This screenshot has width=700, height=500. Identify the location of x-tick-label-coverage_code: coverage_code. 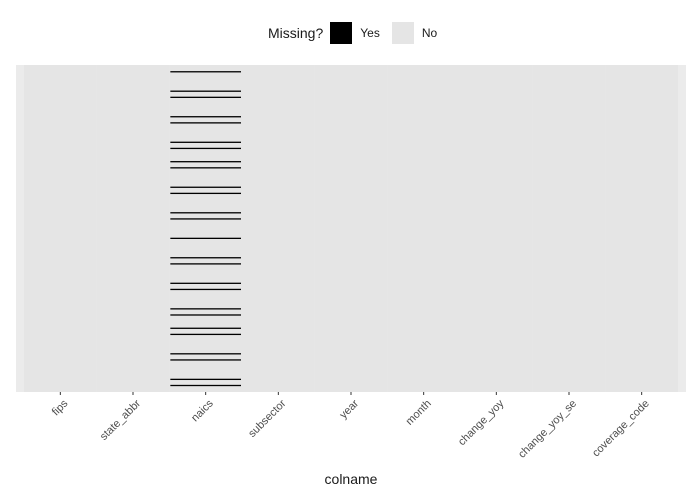
(621, 429).